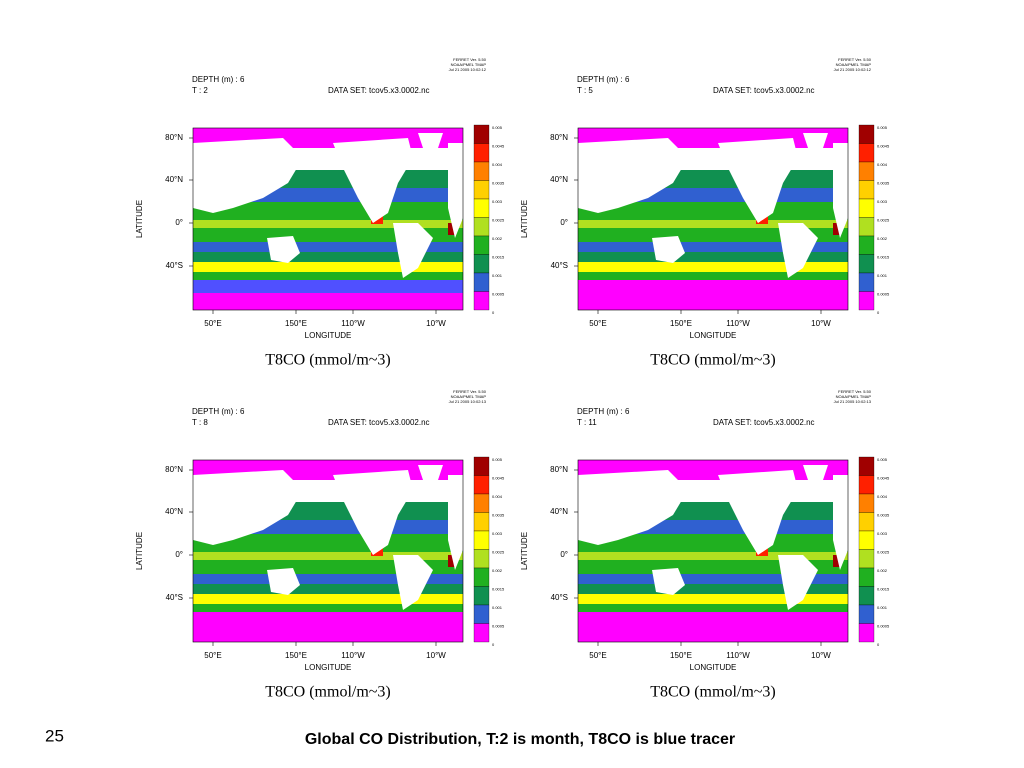 Image resolution: width=1024 pixels, height=768 pixels. Describe the element at coordinates (854, 396) in the screenshot. I see `ferret-info: NOAA/PMEL TMAP` at that location.